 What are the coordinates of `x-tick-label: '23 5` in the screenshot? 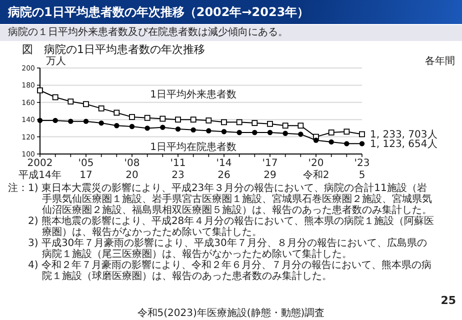 It's located at (362, 169).